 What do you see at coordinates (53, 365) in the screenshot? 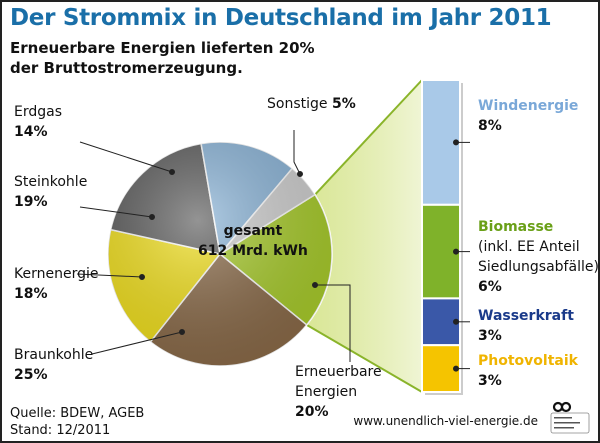
I see `label-braunkohle: Braunkohle 25%` at bounding box center [53, 365].